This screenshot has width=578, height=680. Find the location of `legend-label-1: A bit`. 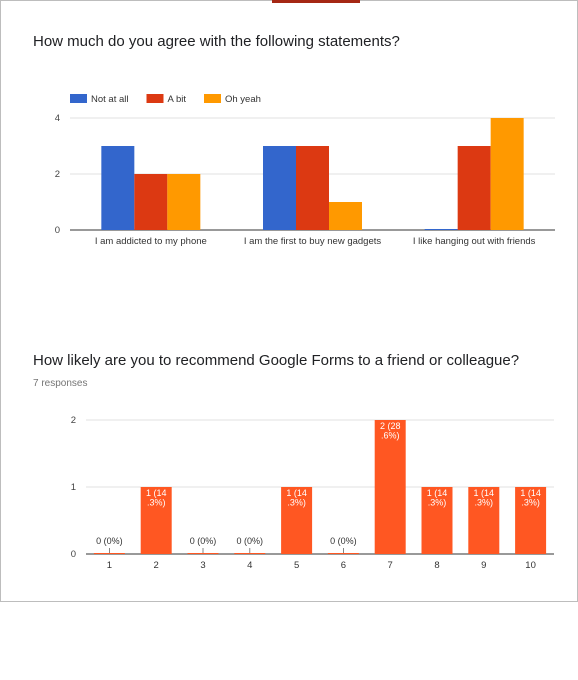

legend-label-1: A bit is located at coordinates (177, 99).